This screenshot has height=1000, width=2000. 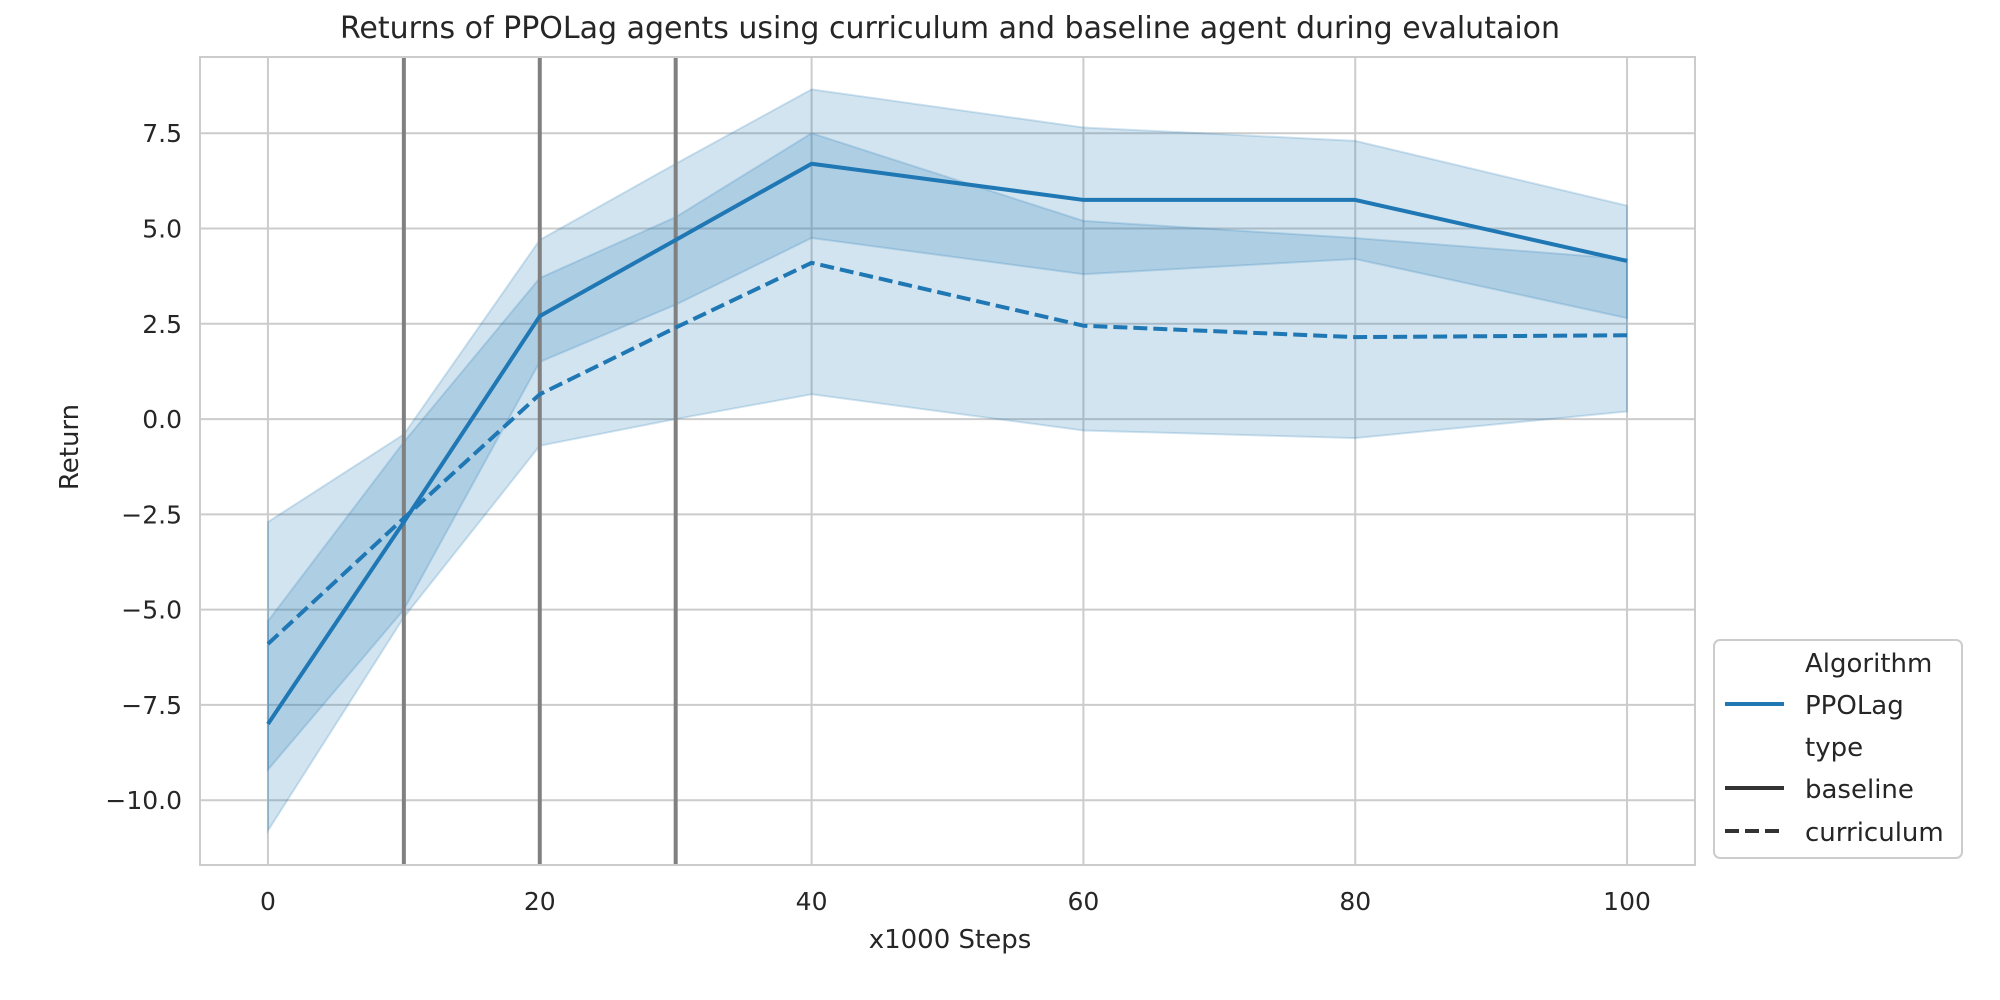 What do you see at coordinates (162, 133) in the screenshot?
I see `y-tick-label: 7.5` at bounding box center [162, 133].